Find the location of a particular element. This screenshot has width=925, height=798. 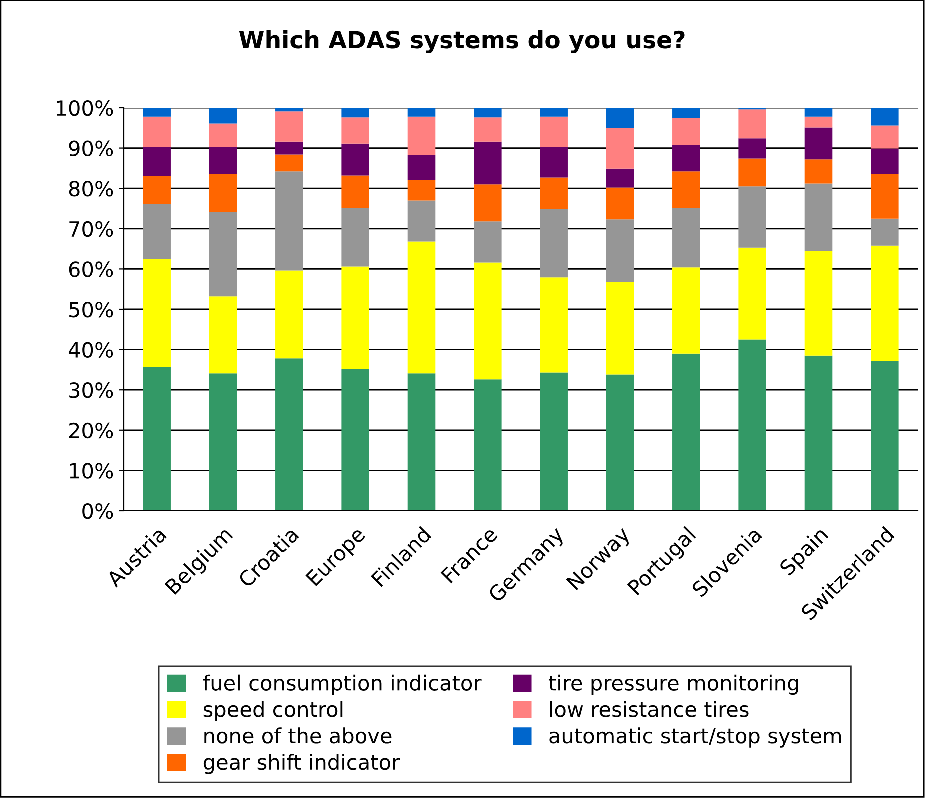

legend-label: low resistance tires is located at coordinates (649, 709).